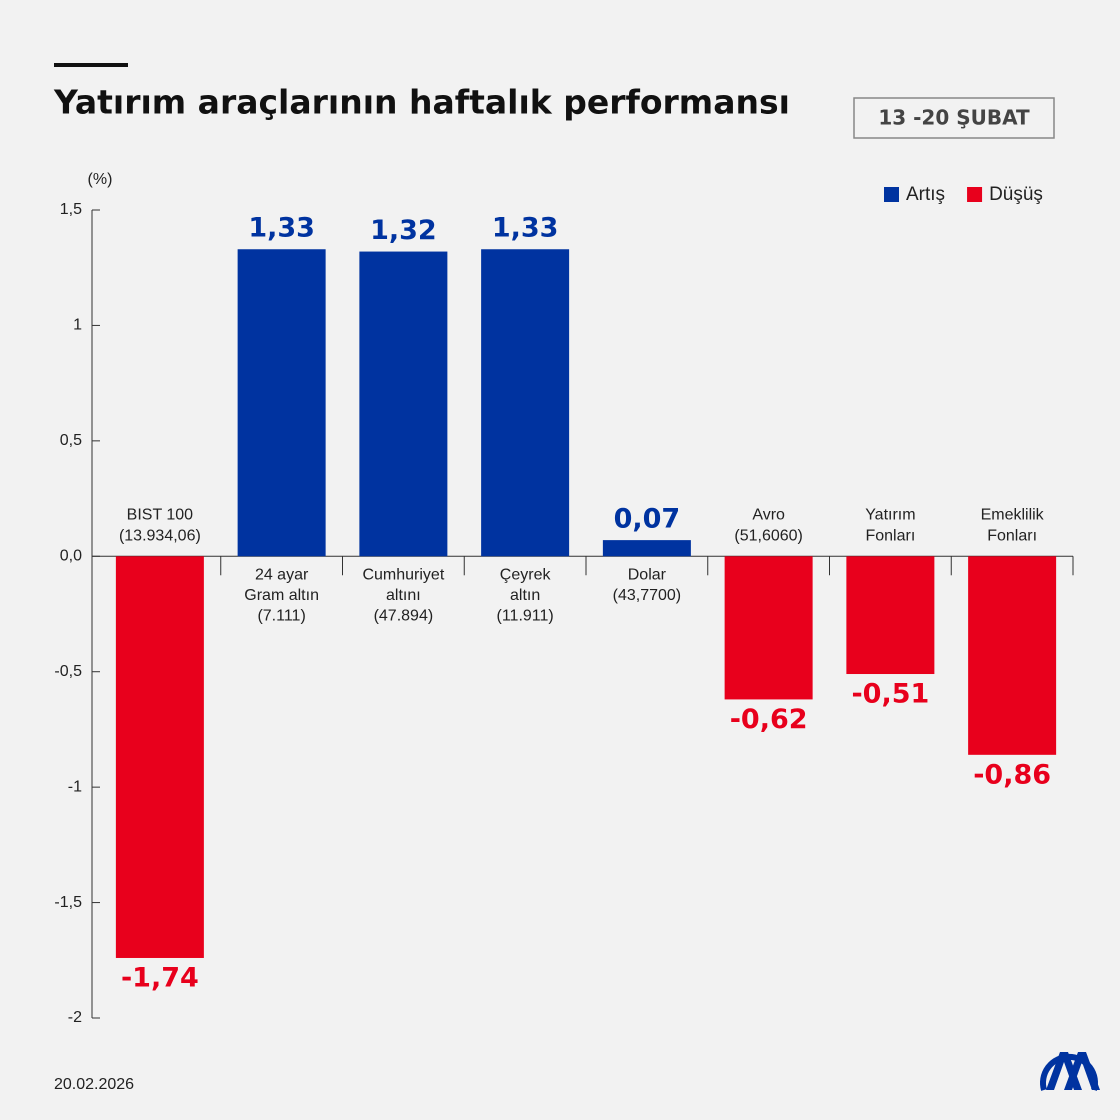 The image size is (1120, 1120). What do you see at coordinates (282, 575) in the screenshot?
I see `x-tick-label: 24 ayar` at bounding box center [282, 575].